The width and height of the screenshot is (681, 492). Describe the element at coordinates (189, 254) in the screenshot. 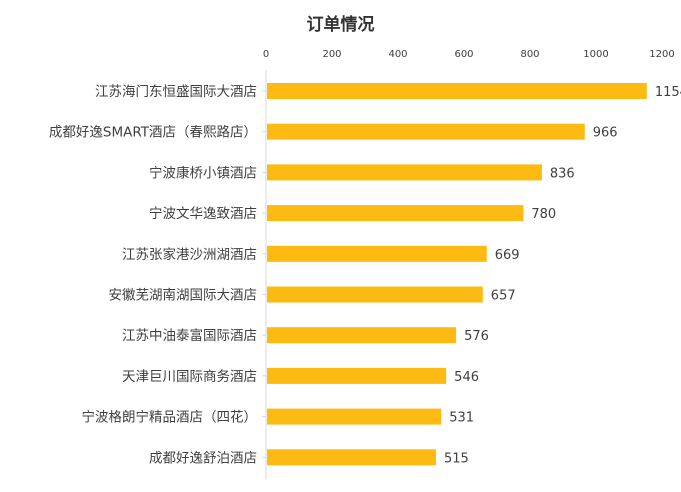

I see `category-label: 江苏张家港沙洲湖酒店` at that location.